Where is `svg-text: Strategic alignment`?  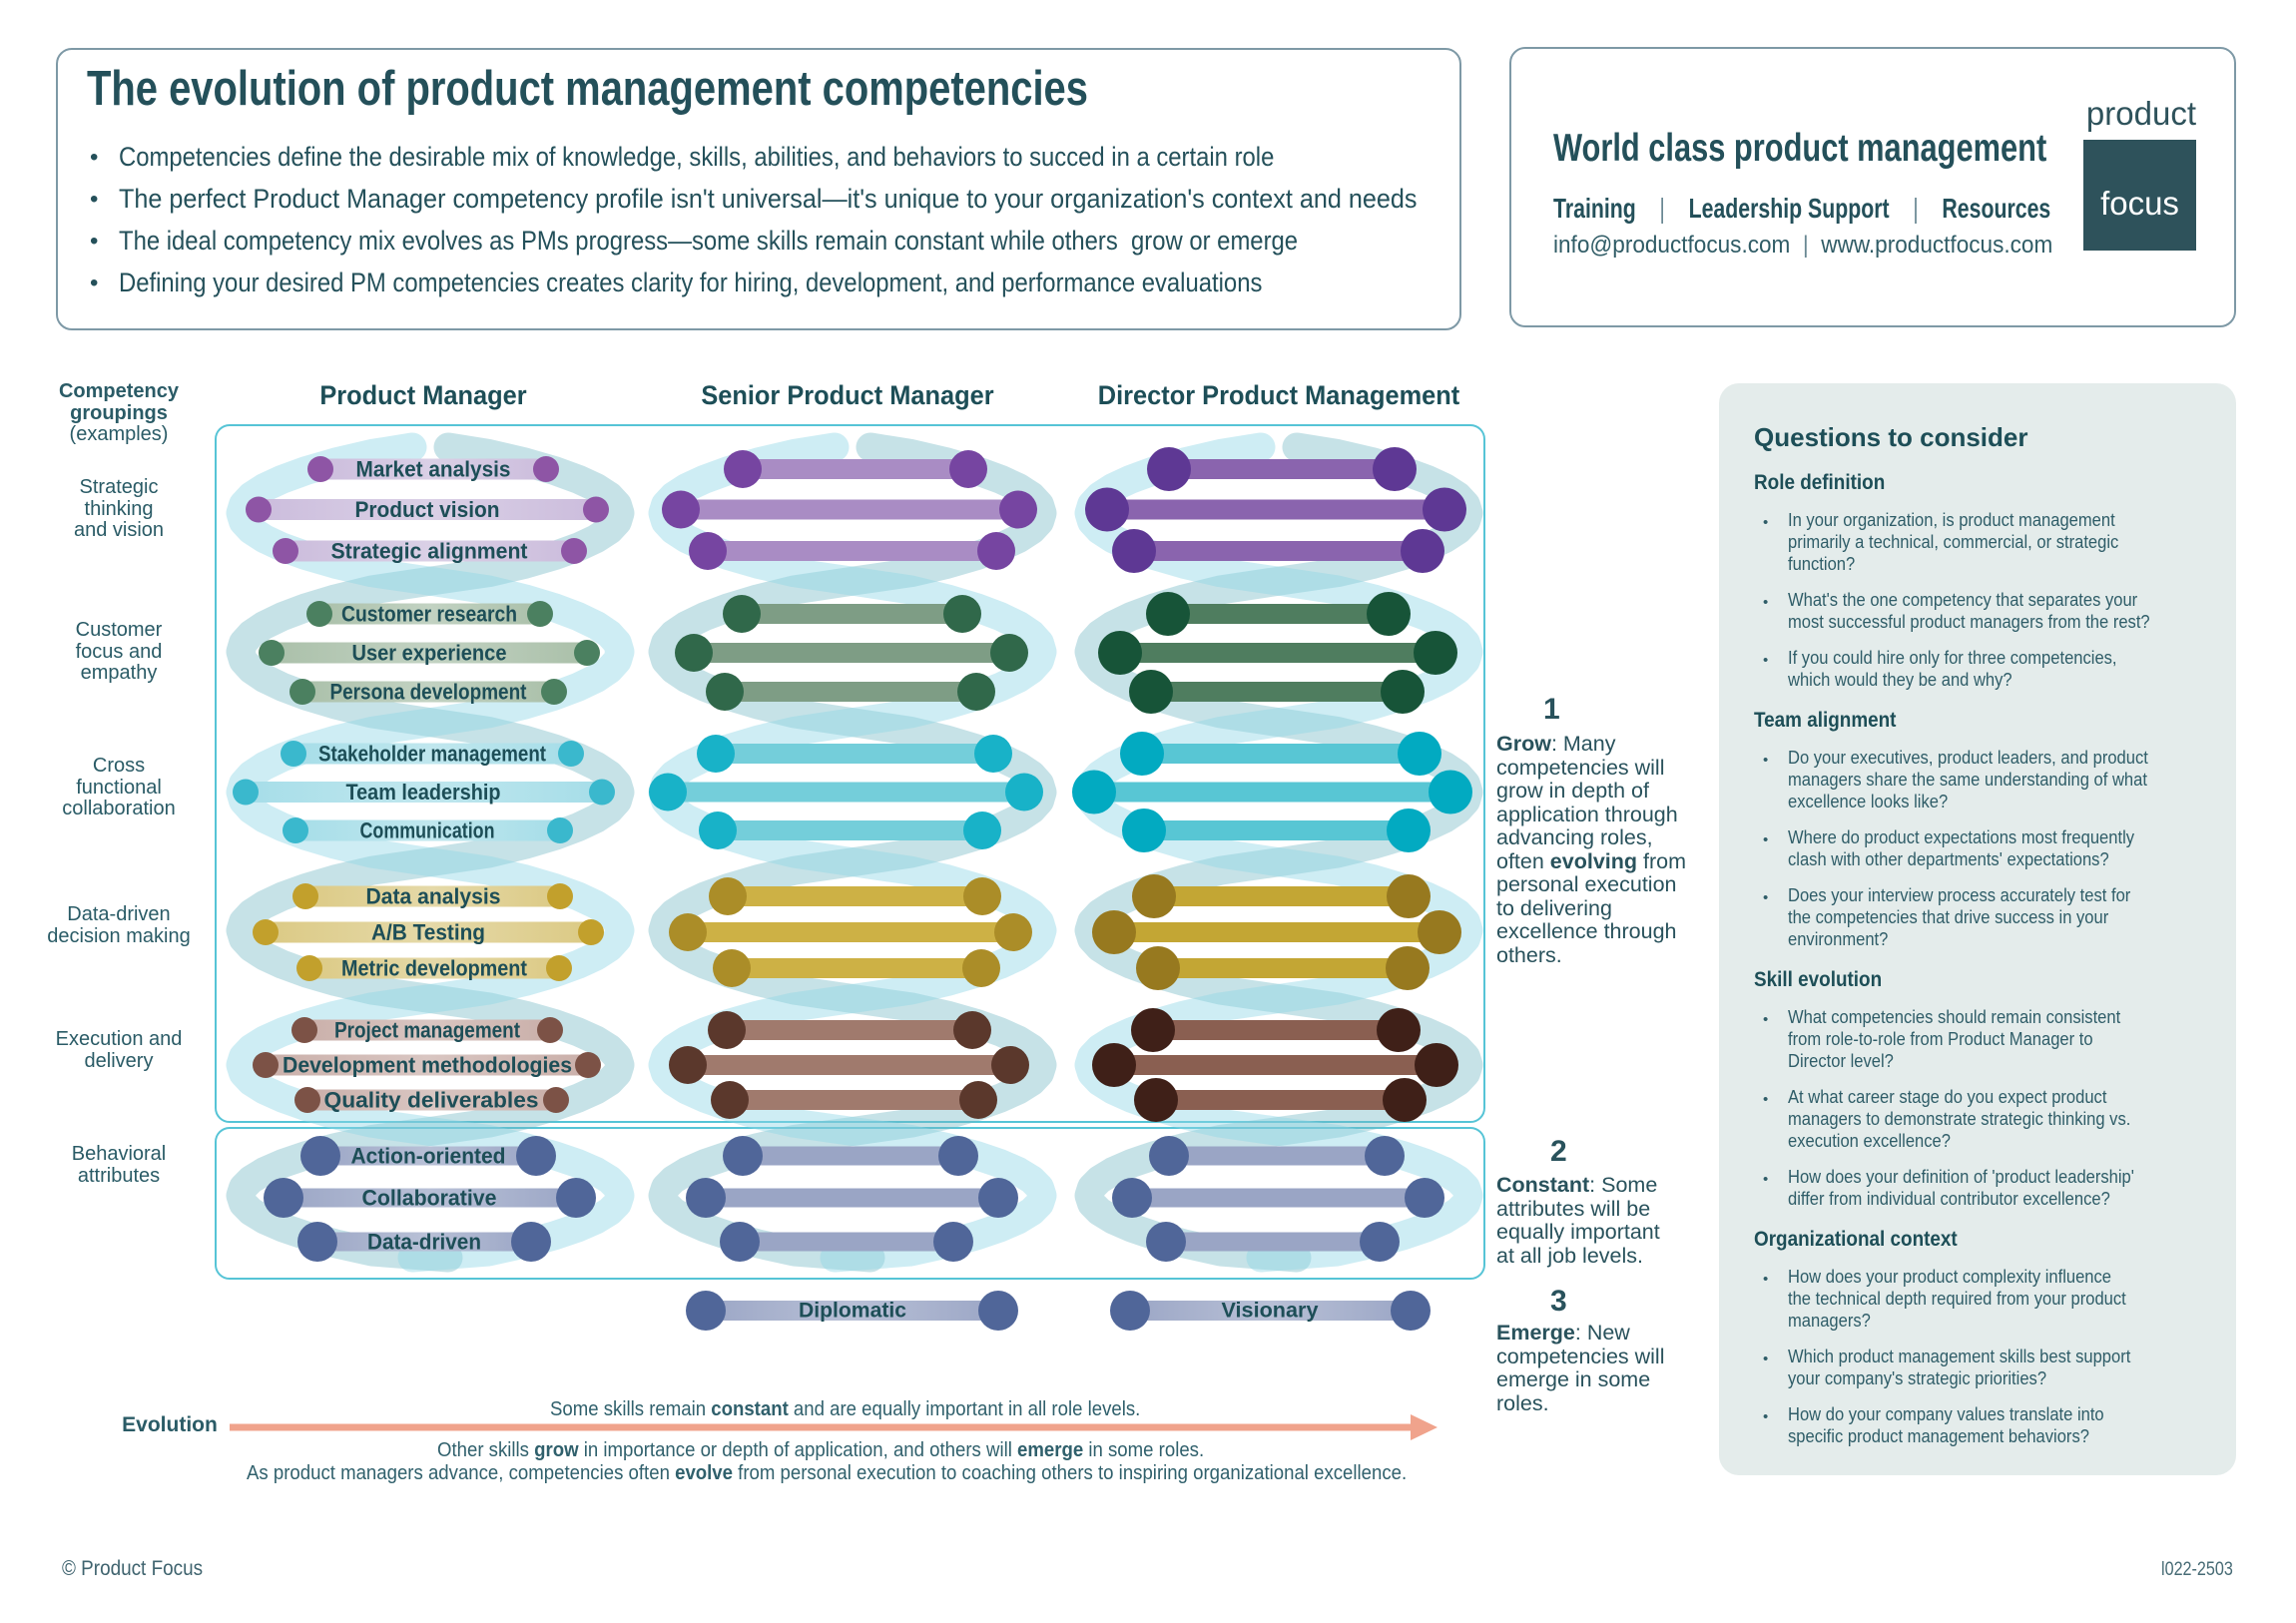 svg-text: Strategic alignment is located at coordinates (430, 551).